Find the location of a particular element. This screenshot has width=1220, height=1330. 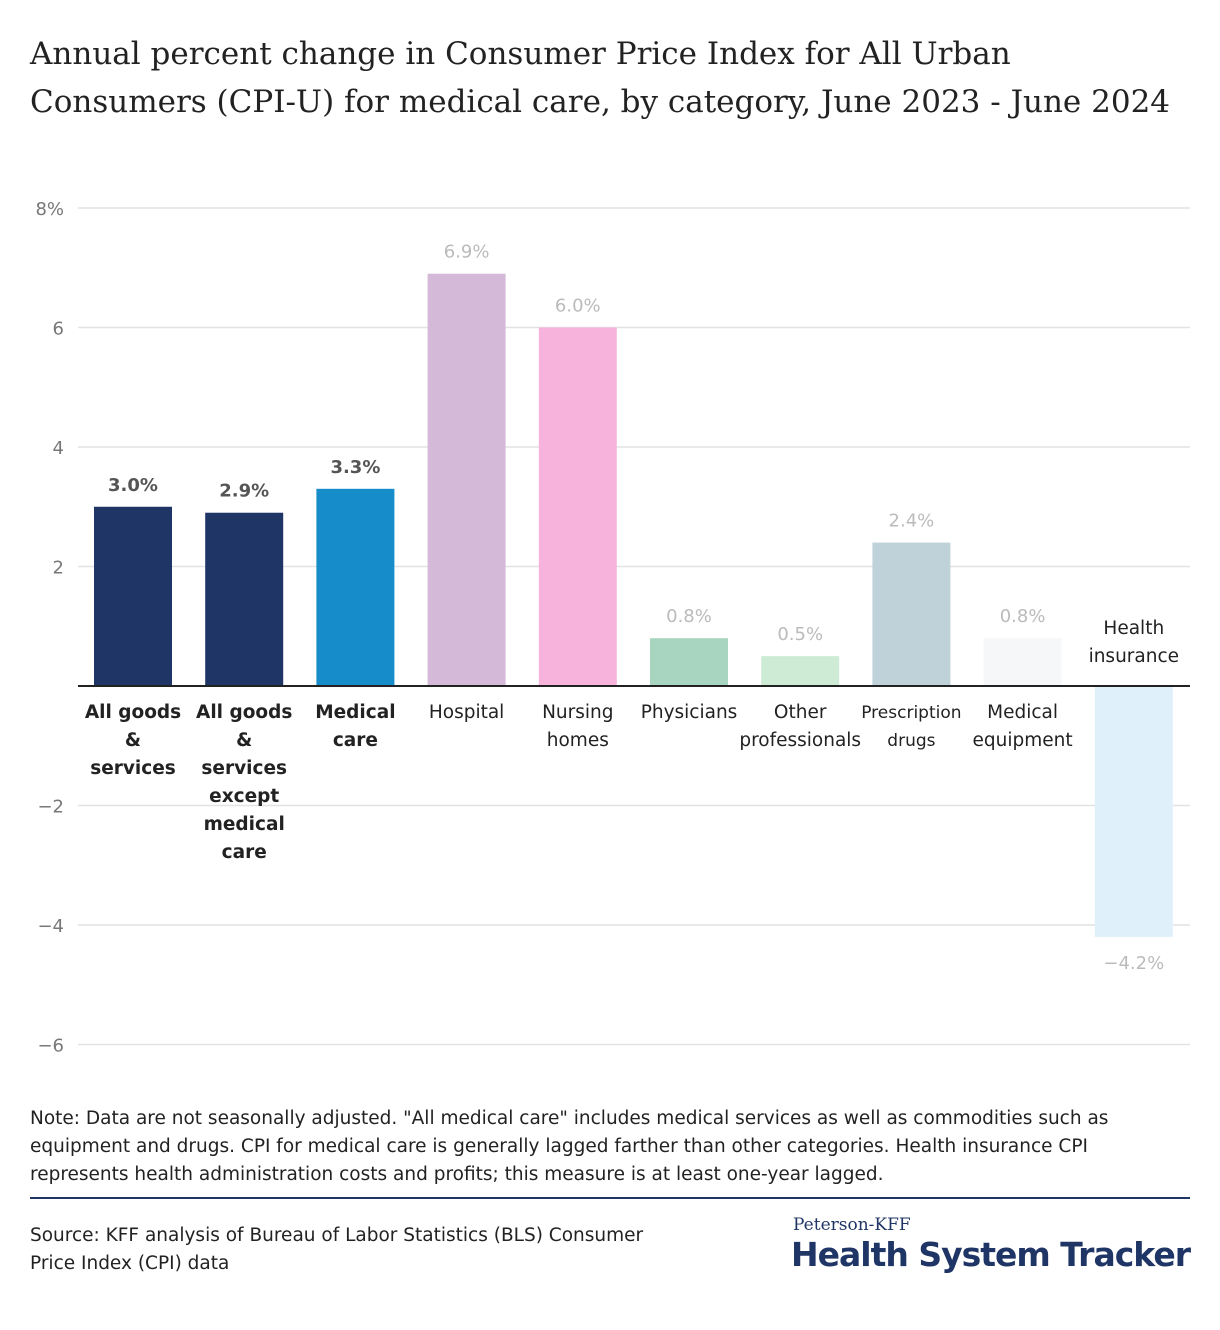

logo: Peterson-KFF Health System Tracker is located at coordinates (991, 1245).